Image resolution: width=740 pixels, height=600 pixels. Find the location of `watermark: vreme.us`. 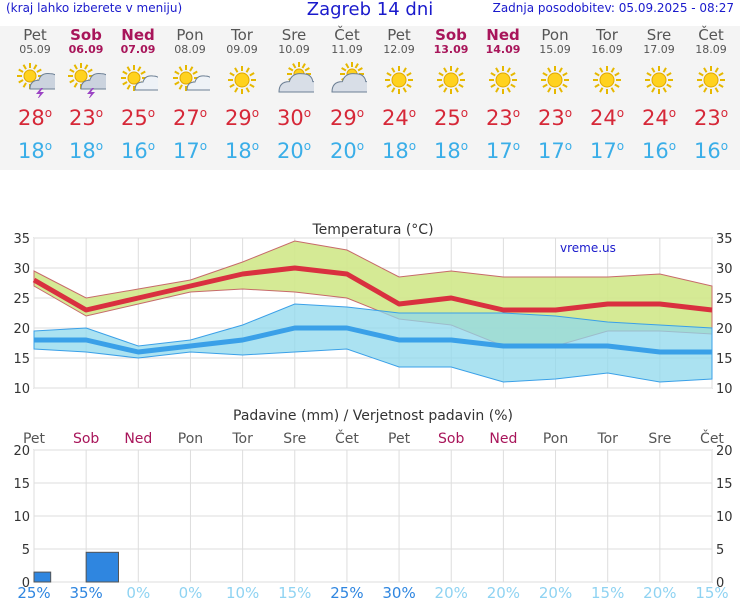

watermark: vreme.us is located at coordinates (588, 248).